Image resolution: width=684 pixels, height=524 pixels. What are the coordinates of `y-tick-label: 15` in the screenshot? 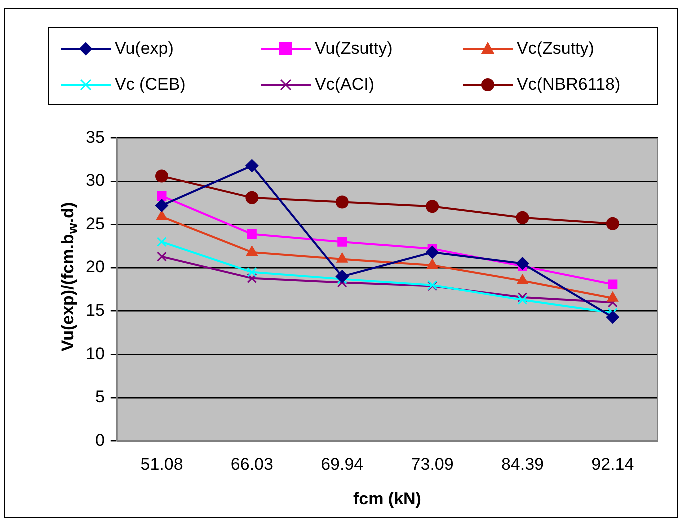 It's located at (95, 310).